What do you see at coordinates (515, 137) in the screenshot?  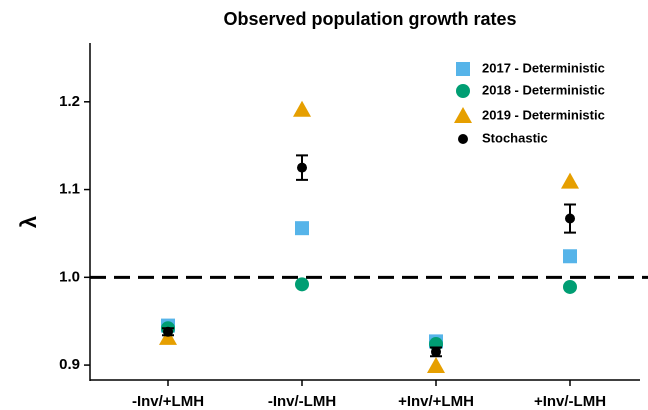 I see `legend-label: Stochastic` at bounding box center [515, 137].